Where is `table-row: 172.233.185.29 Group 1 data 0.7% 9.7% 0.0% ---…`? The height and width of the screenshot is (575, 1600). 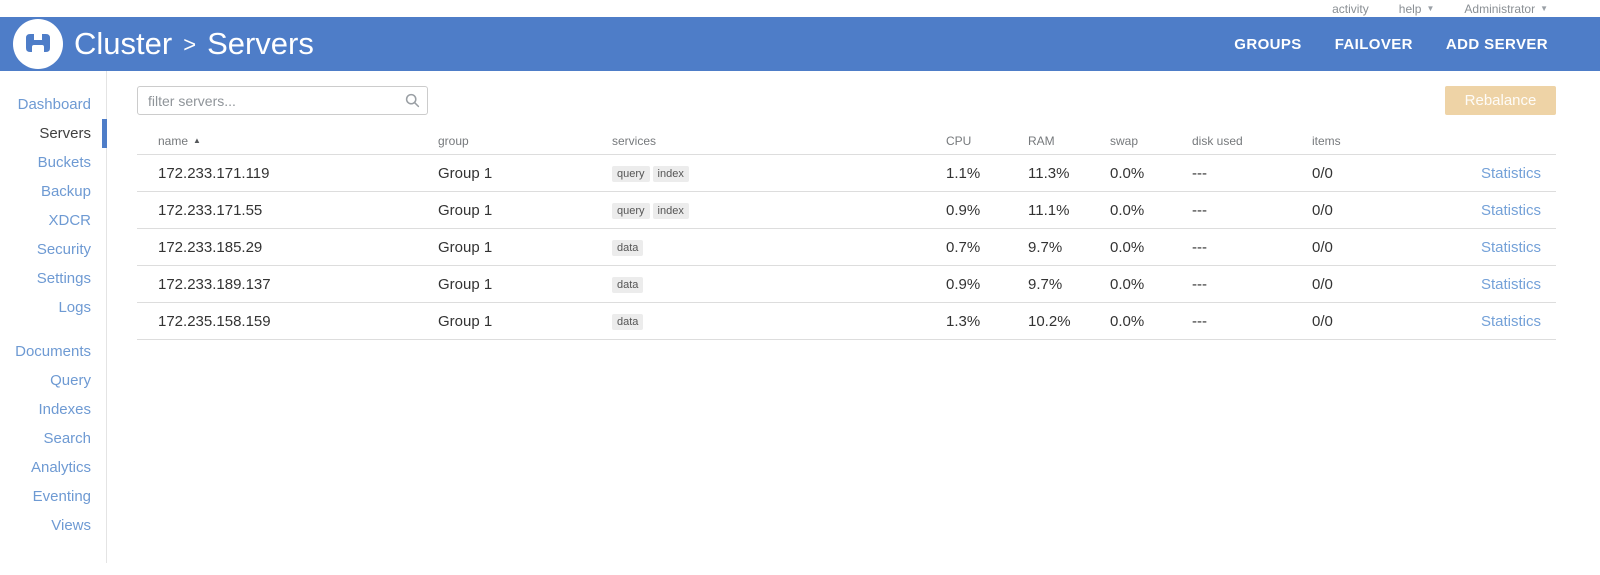
table-row: 172.233.185.29 Group 1 data 0.7% 9.7% 0.0% ---… is located at coordinates (846, 247).